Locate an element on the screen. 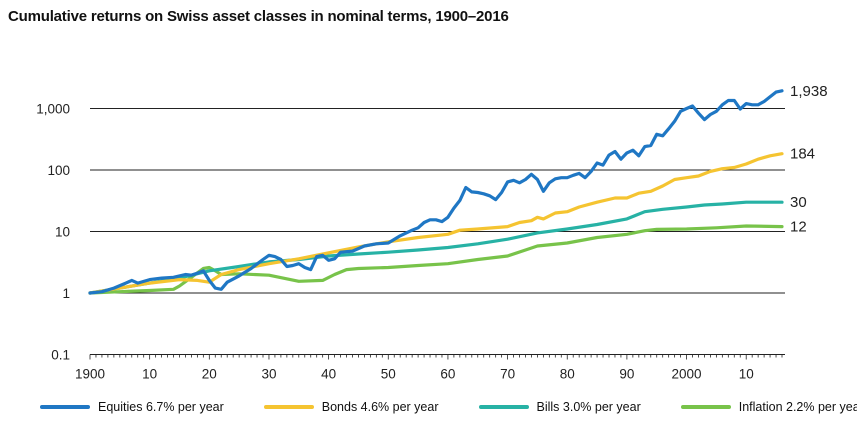  end-label-bonds: 184 is located at coordinates (802, 154).